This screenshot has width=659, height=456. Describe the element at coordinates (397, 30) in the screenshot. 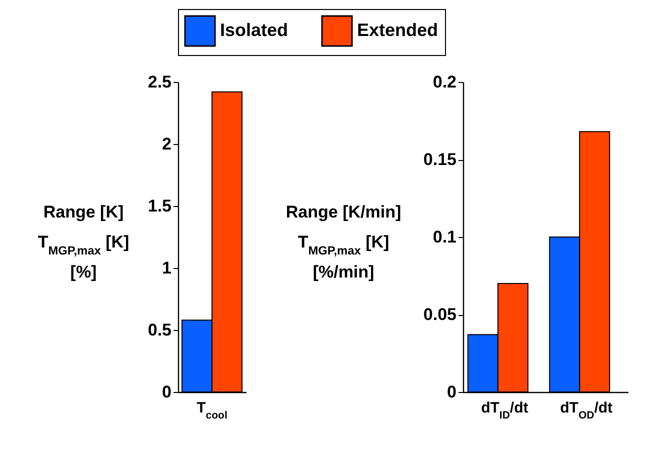

I see `legend-label: Extended` at that location.